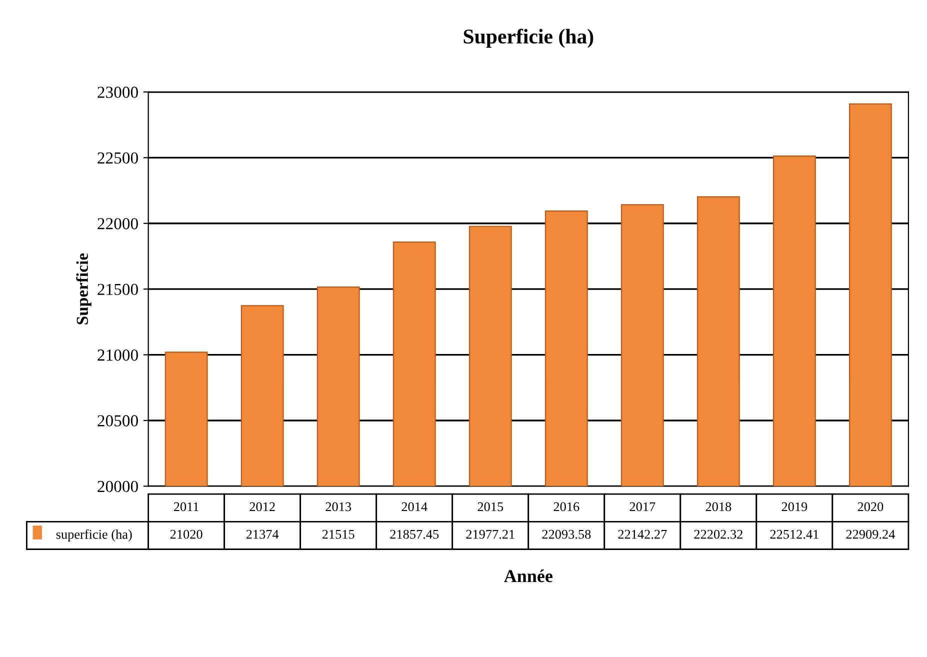  What do you see at coordinates (118, 355) in the screenshot?
I see `y-tick-label: 21000` at bounding box center [118, 355].